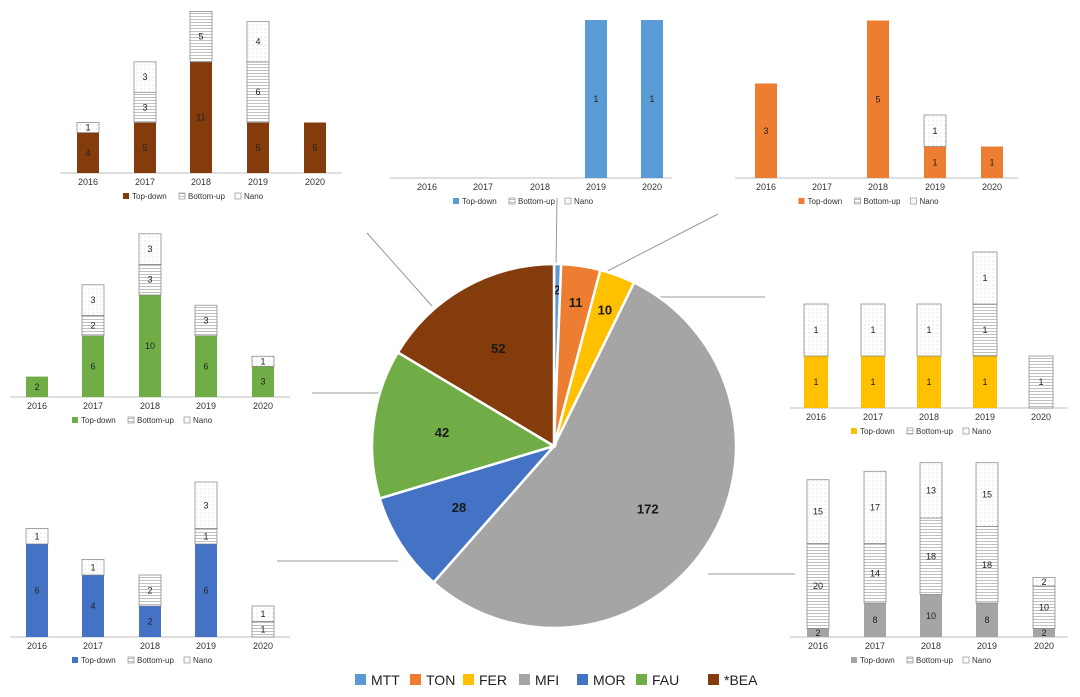 This screenshot has width=1080, height=697. I want to click on bar-value-label: 17, so click(875, 507).